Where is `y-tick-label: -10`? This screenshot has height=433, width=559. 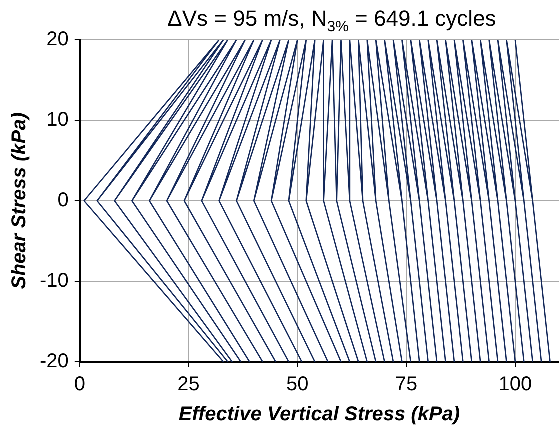 y-tick-label: -10 is located at coordinates (54, 281).